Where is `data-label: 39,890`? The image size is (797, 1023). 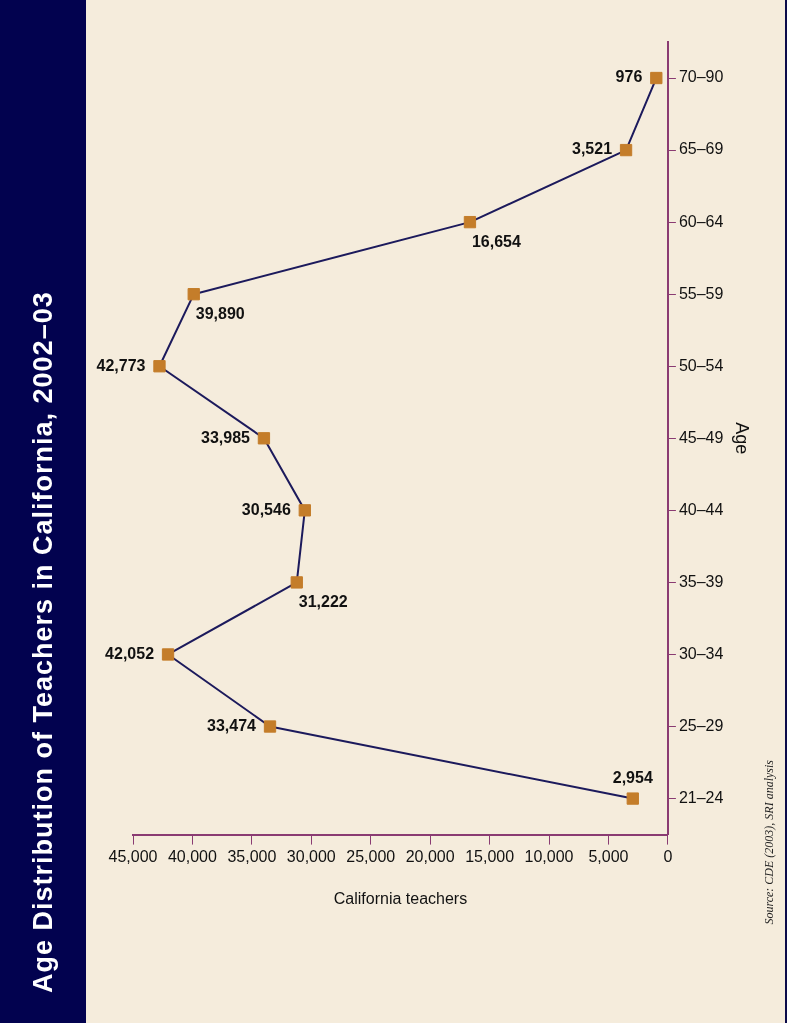
data-label: 39,890 is located at coordinates (220, 313).